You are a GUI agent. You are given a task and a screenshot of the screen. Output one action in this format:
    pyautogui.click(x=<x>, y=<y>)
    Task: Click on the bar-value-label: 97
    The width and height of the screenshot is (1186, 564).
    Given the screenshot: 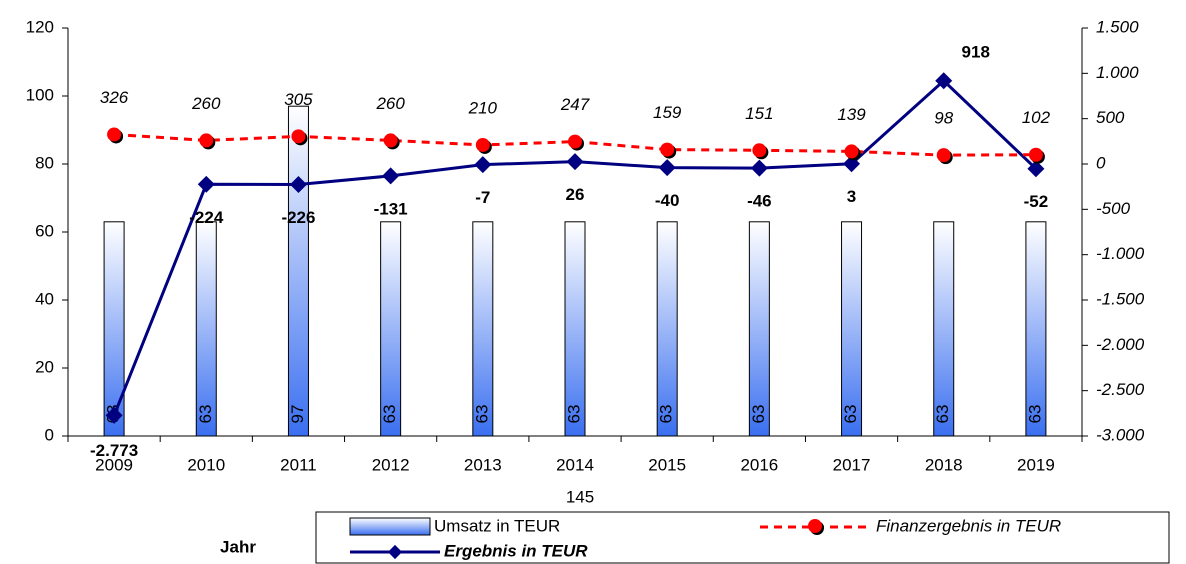 What is the action you would take?
    pyautogui.click(x=297, y=414)
    